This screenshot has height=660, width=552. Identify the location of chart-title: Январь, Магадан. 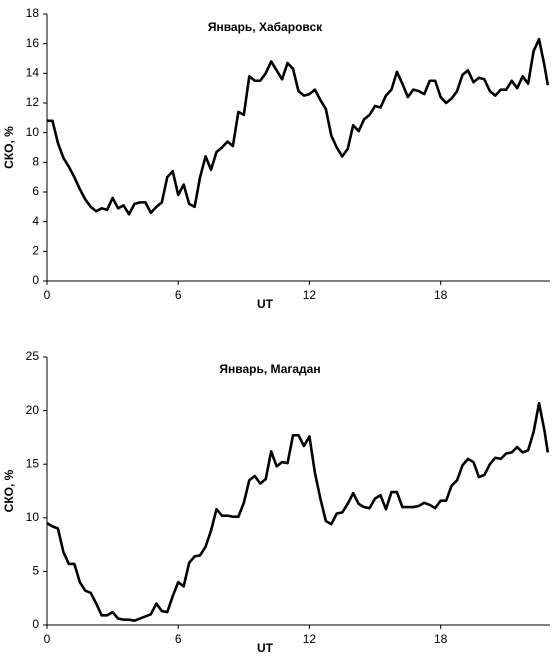
(269, 369).